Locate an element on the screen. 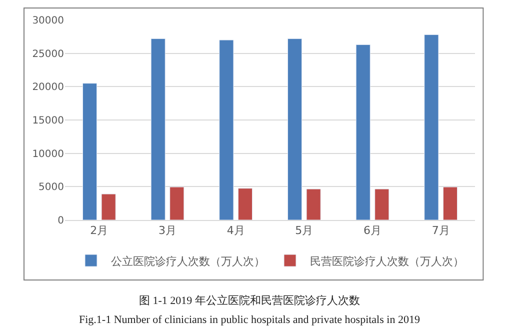  caption: Fig.1-1 Number of clinicians in public hospitals and private hospitals in 2019 is located at coordinates (249, 320).